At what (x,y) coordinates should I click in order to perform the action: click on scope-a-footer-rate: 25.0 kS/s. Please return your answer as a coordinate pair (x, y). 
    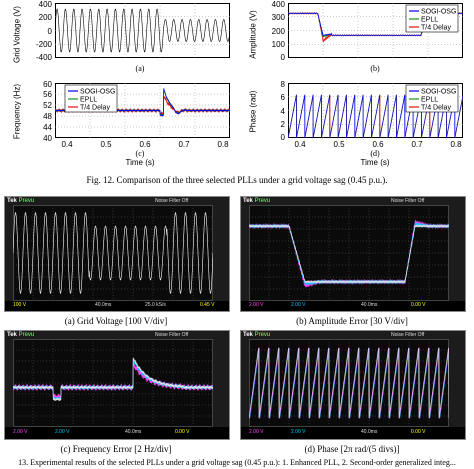
    Looking at the image, I should click on (155, 305).